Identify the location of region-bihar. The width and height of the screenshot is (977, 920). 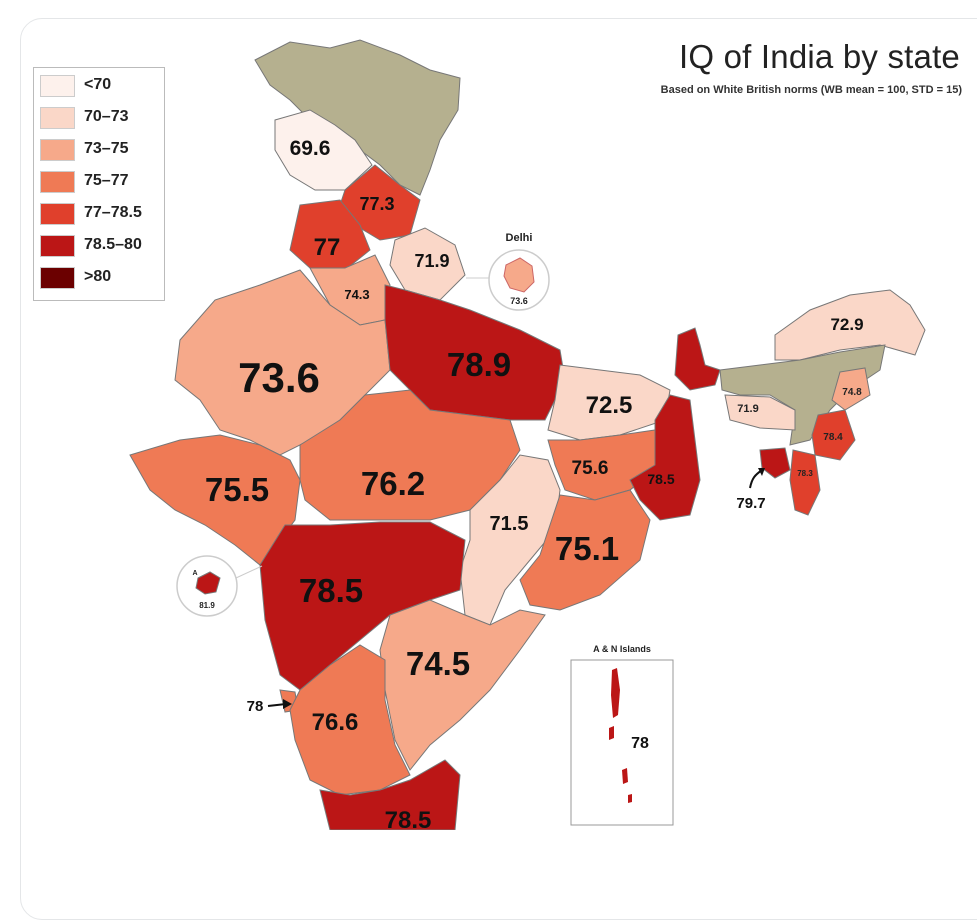
(609, 402).